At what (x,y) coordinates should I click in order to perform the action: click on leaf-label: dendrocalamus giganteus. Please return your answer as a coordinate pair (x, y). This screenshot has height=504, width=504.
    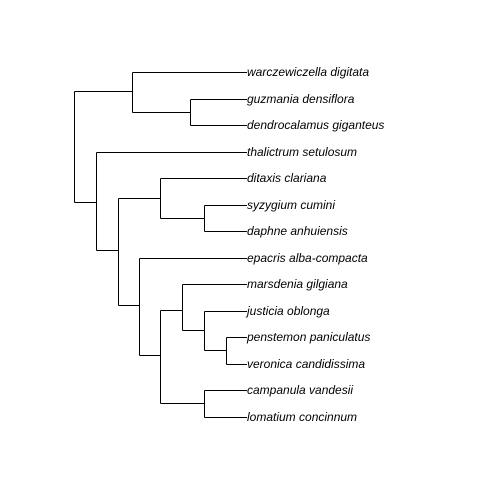
    Looking at the image, I should click on (315, 125).